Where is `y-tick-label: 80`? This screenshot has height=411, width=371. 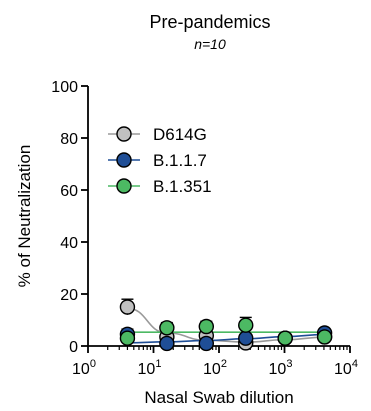 y-tick-label: 80 is located at coordinates (69, 139).